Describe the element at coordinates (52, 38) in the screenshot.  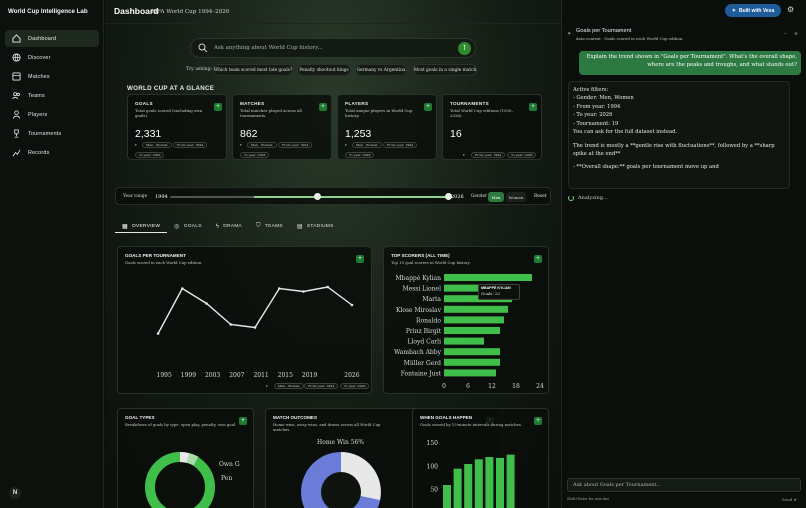
I see `sidebar-item-dashboard: Dashboard` at that location.